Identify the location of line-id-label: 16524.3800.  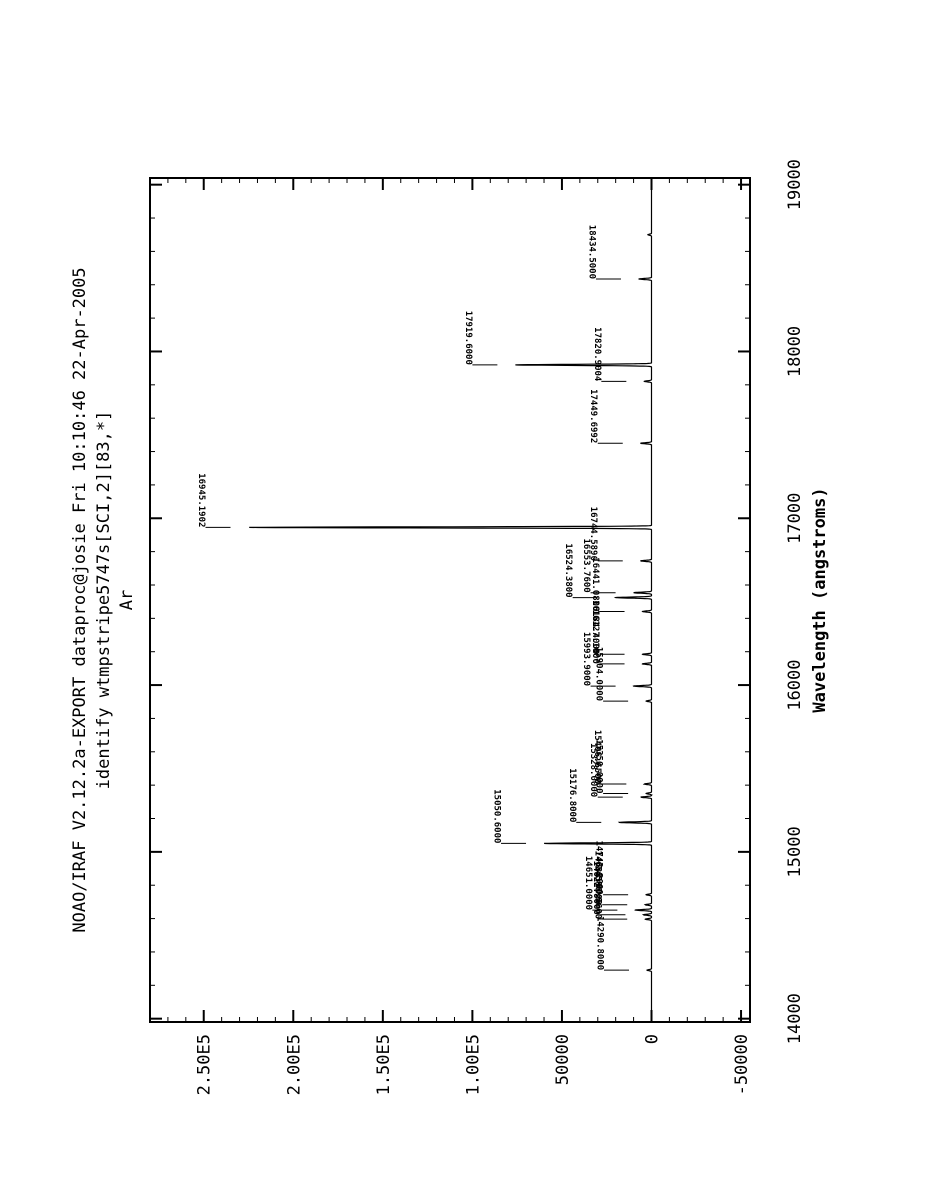
(568, 570).